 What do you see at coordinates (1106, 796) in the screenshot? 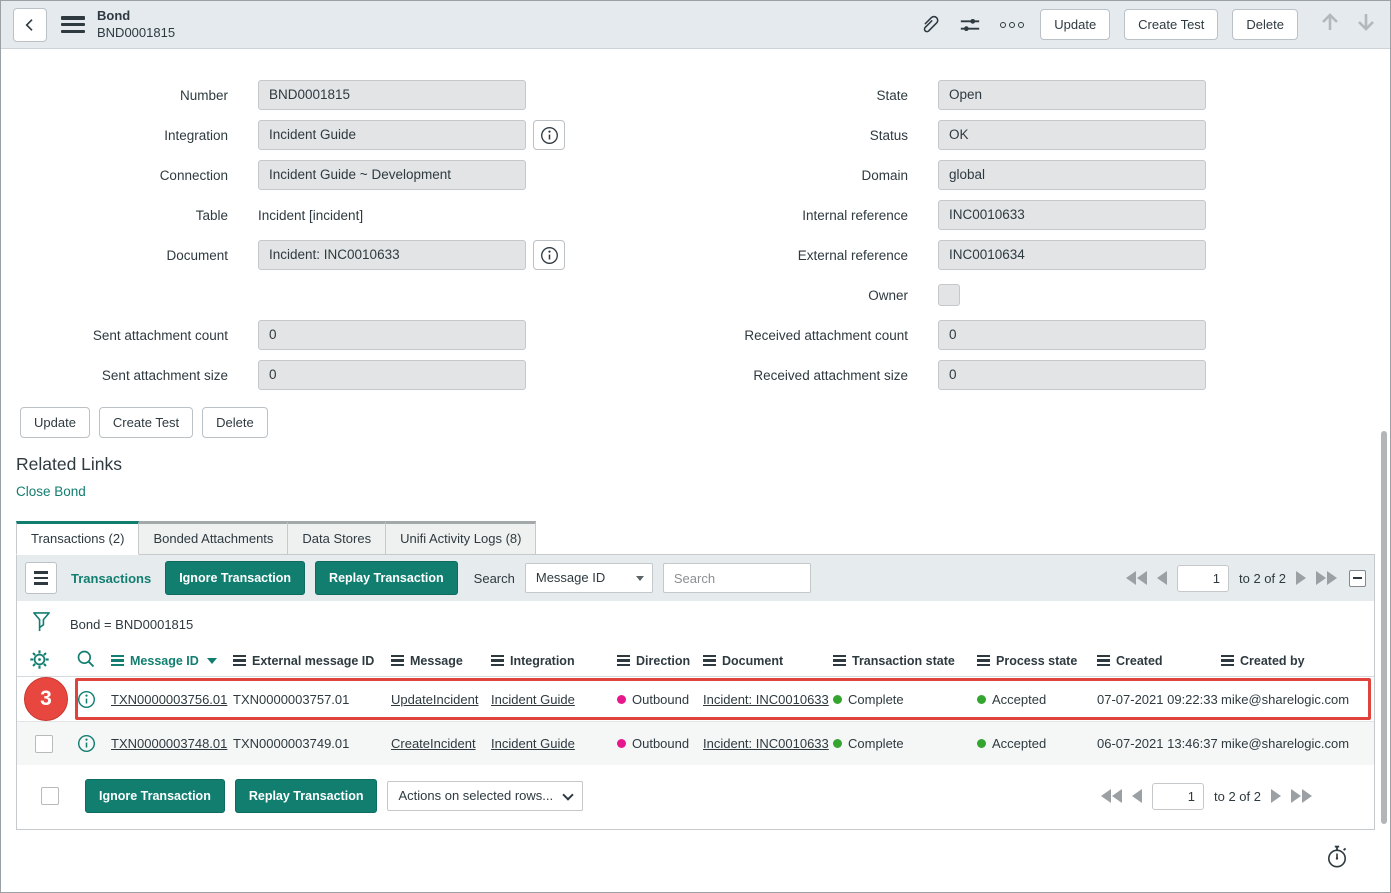
I see `double-arrow-left-icon` at bounding box center [1106, 796].